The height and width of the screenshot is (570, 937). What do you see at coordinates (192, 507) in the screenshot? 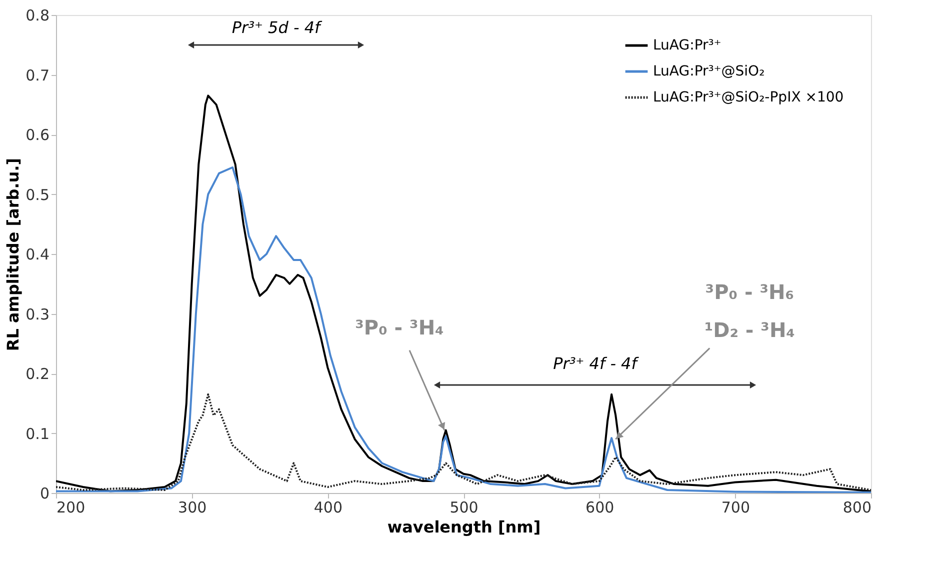
I see `x-tick-label: 300` at bounding box center [192, 507].